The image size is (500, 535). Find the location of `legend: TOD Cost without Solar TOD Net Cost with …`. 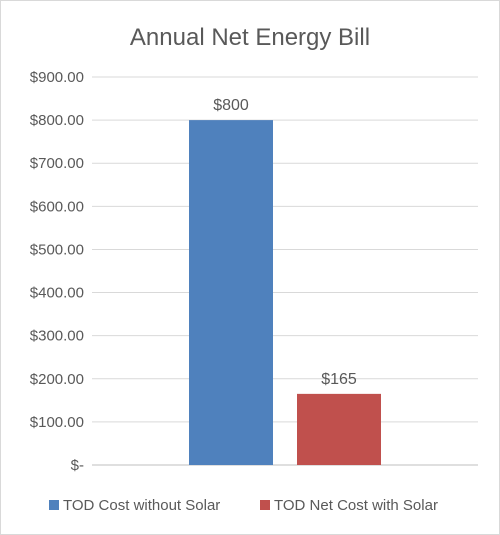

legend: TOD Cost without Solar TOD Net Cost with … is located at coordinates (243, 505).